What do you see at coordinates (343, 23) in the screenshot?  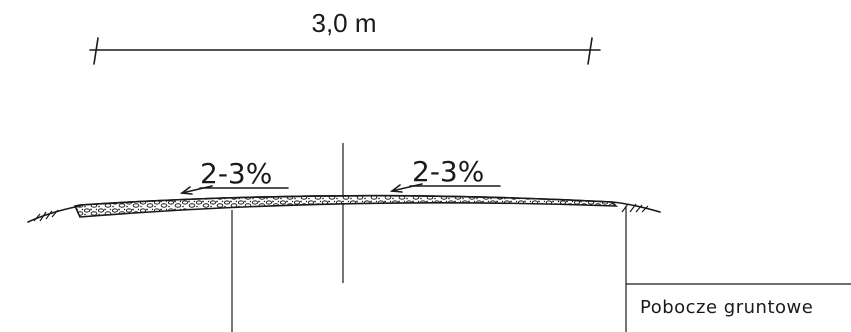 I see `width-label: 3,0 m` at bounding box center [343, 23].